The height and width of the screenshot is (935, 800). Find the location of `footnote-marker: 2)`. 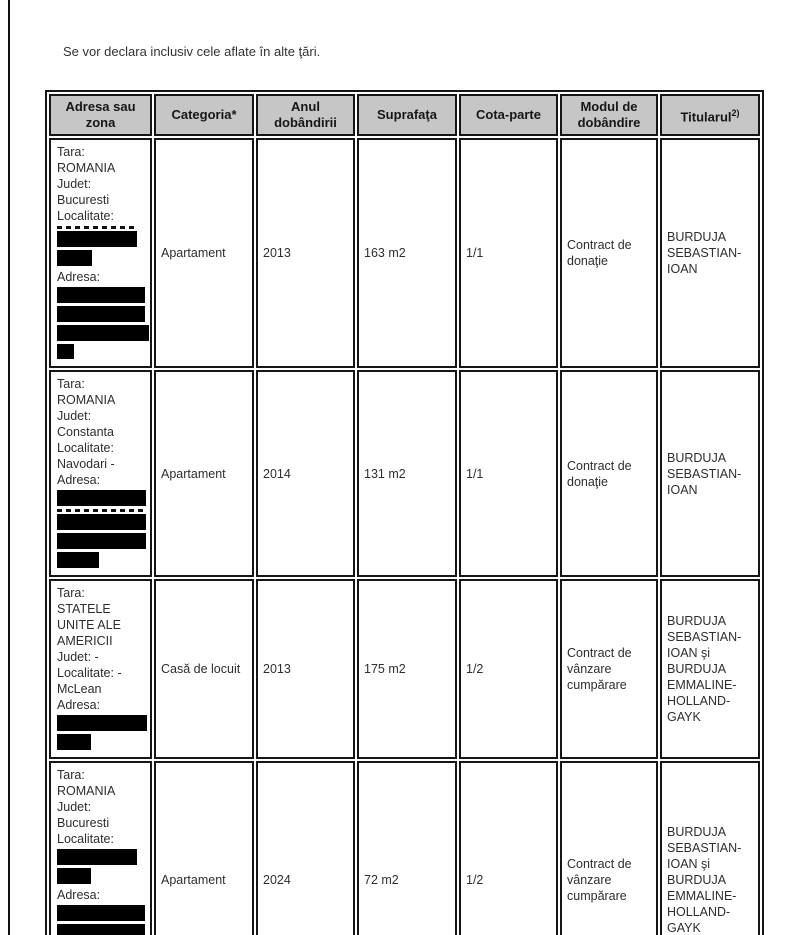

footnote-marker: 2) is located at coordinates (735, 112).